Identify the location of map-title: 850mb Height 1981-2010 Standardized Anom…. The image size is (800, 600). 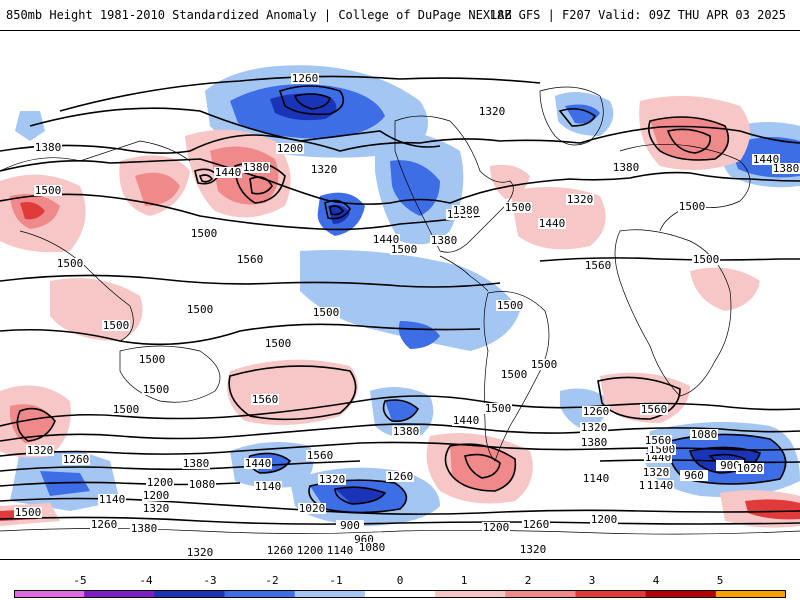
(259, 15).